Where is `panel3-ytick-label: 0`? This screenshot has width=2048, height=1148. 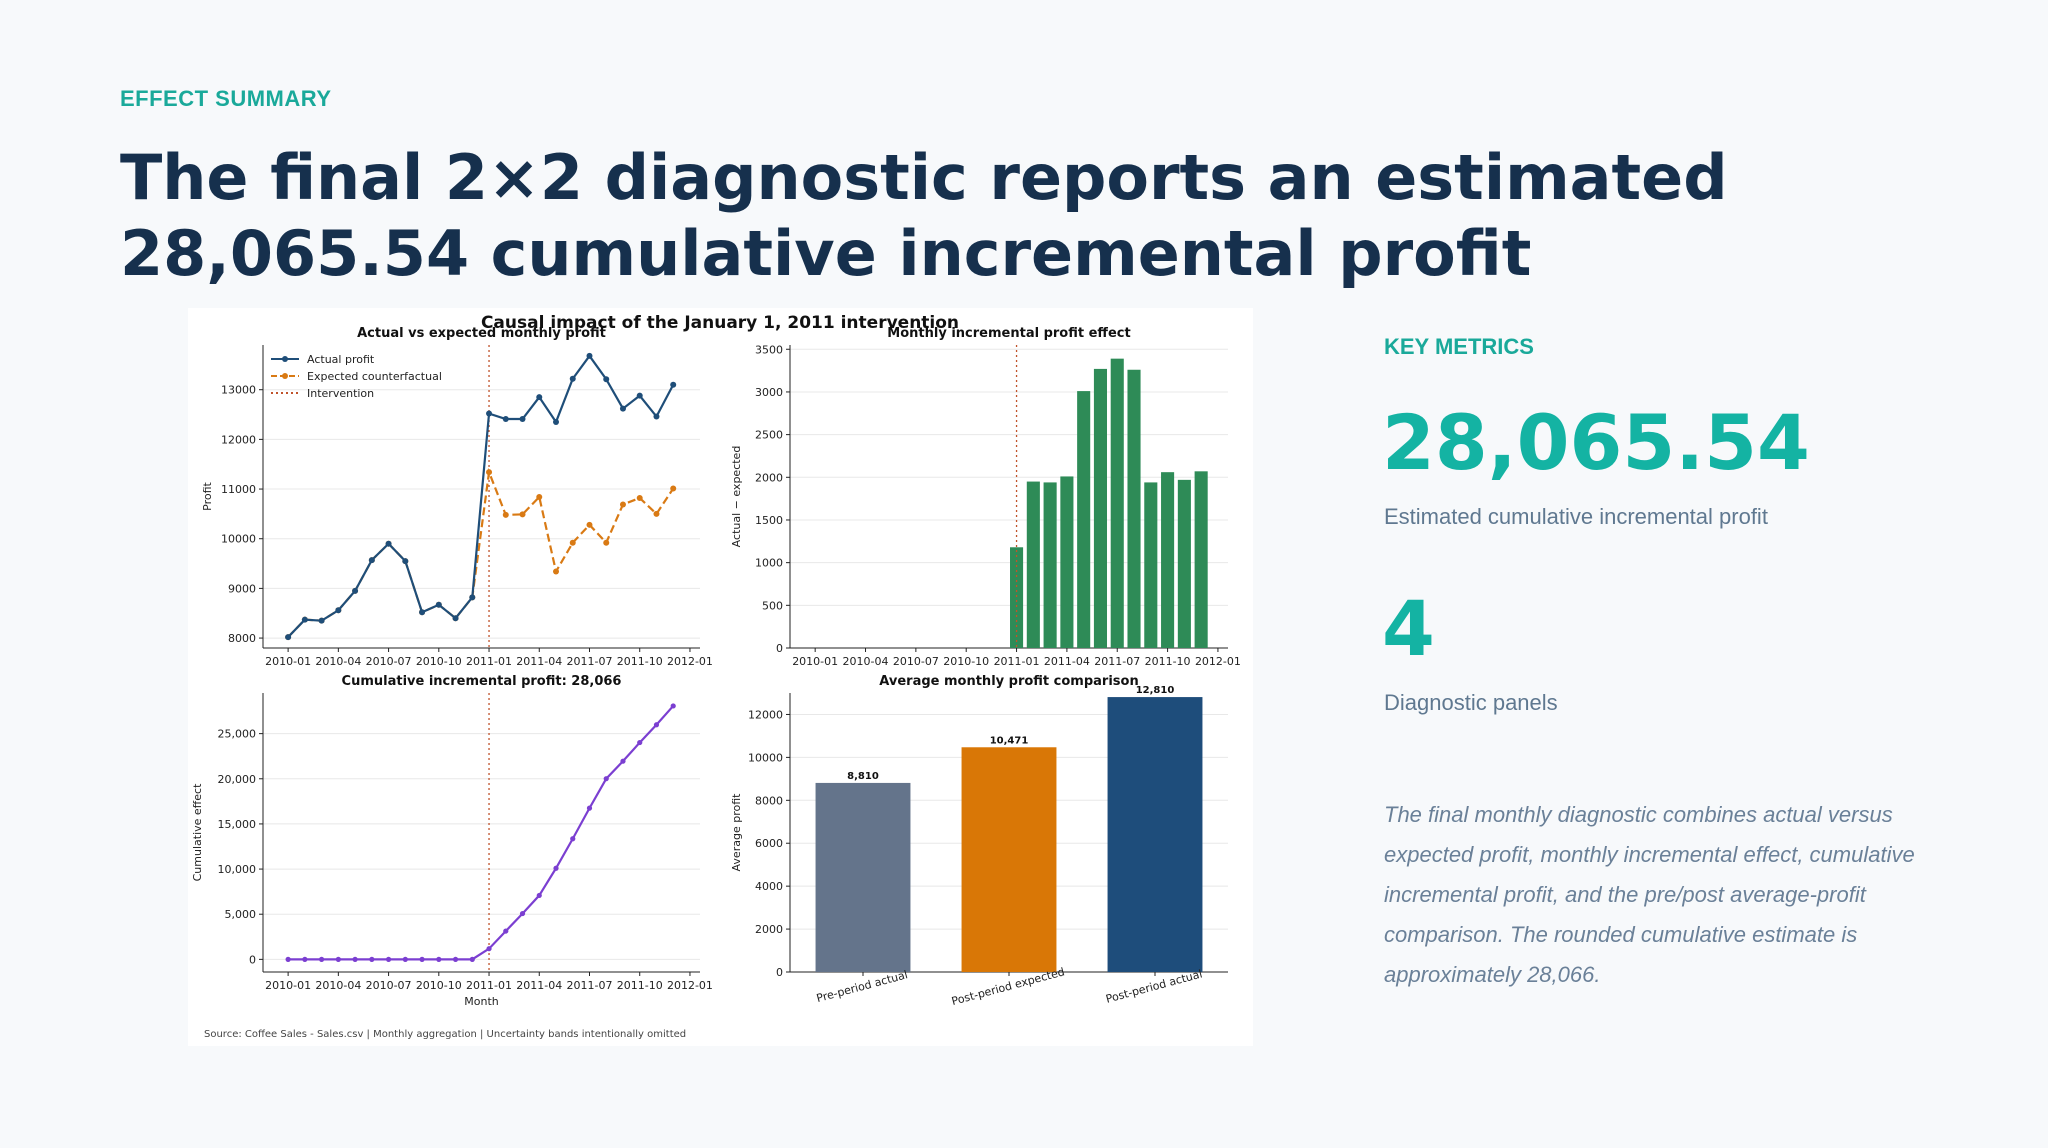 panel3-ytick-label: 0 is located at coordinates (779, 972).